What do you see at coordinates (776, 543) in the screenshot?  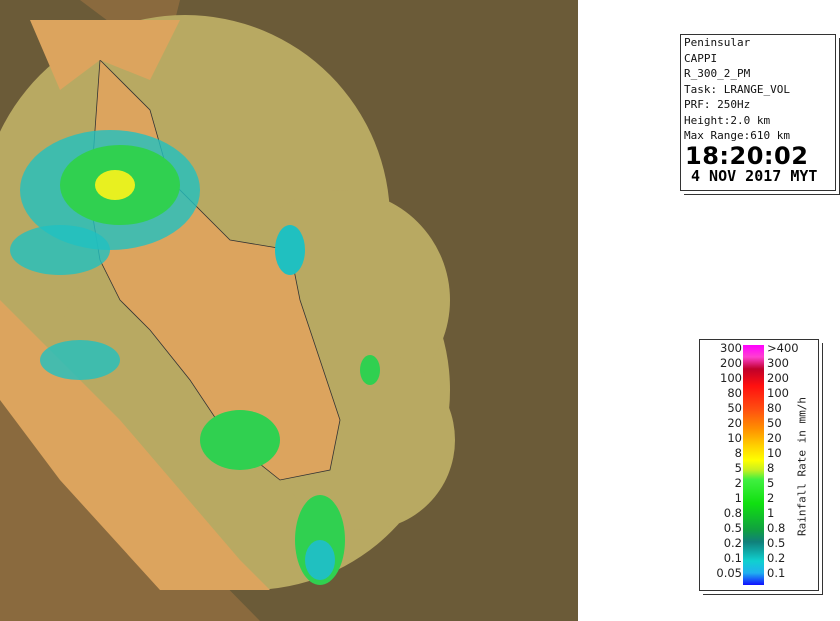 I see `right-scale-label: 0.5` at bounding box center [776, 543].